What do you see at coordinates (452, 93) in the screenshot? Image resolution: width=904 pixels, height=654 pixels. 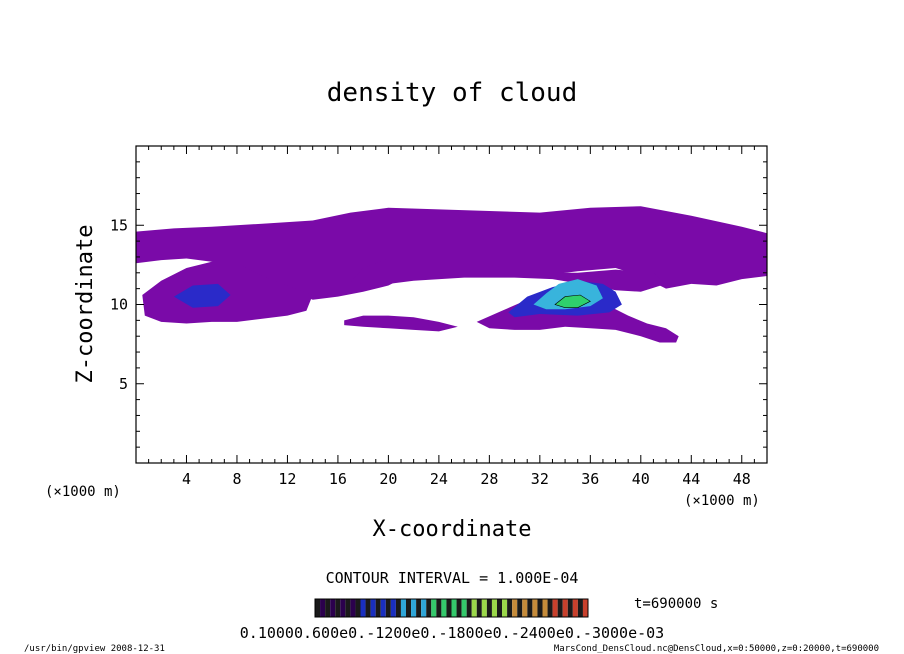 I see `chart-title: density of cloud` at bounding box center [452, 93].